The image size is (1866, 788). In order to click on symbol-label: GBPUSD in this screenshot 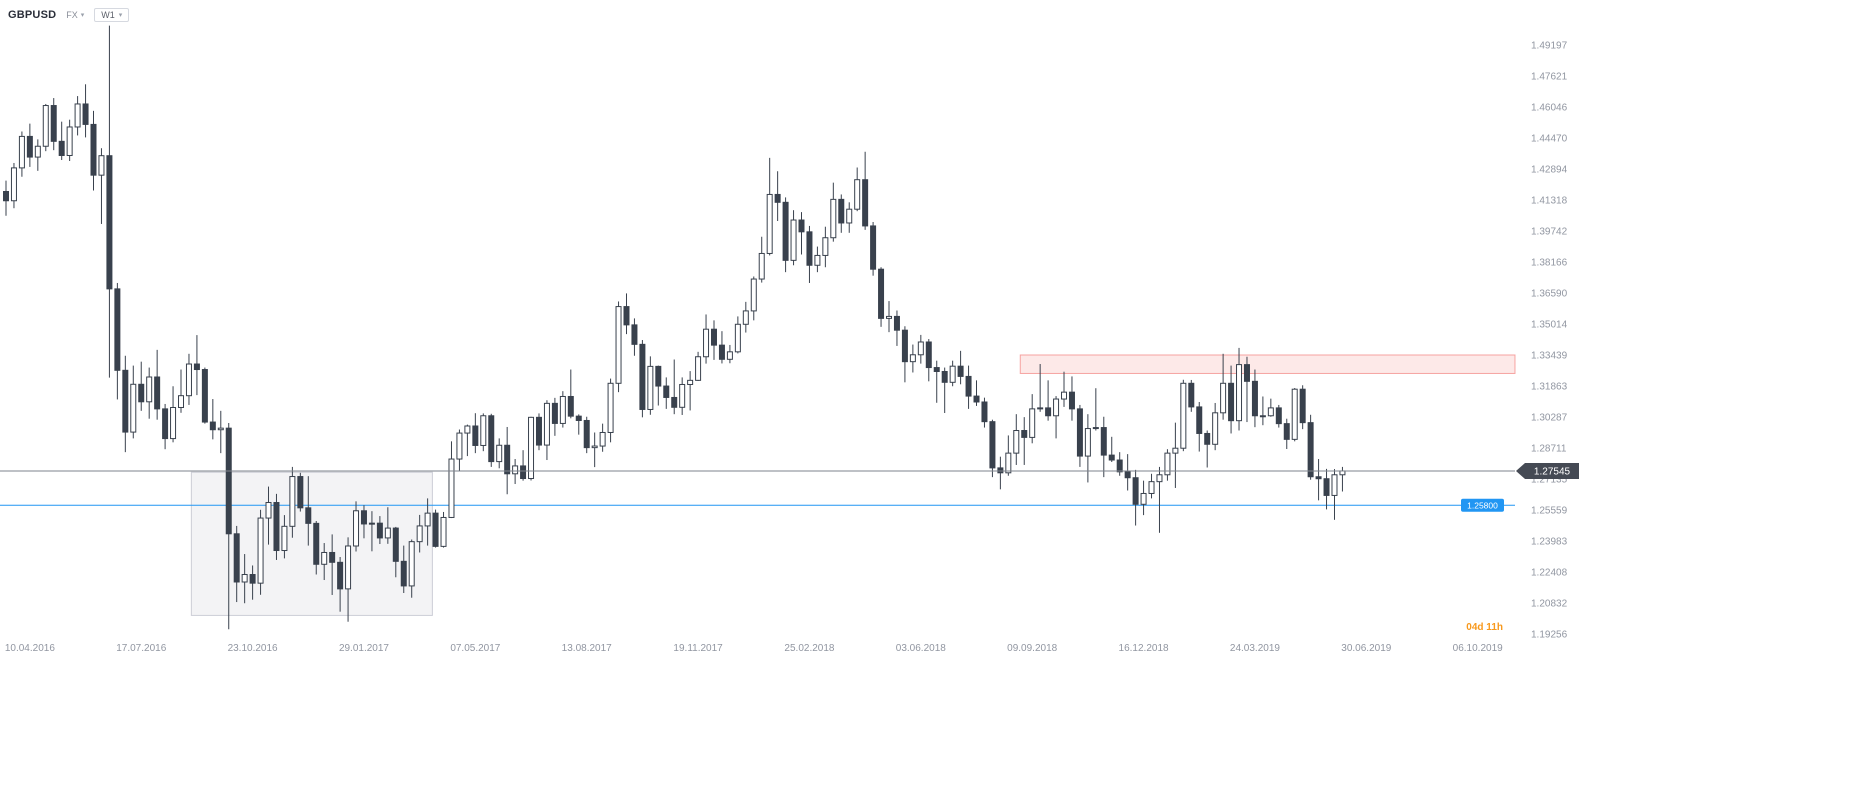, I will do `click(32, 15)`.